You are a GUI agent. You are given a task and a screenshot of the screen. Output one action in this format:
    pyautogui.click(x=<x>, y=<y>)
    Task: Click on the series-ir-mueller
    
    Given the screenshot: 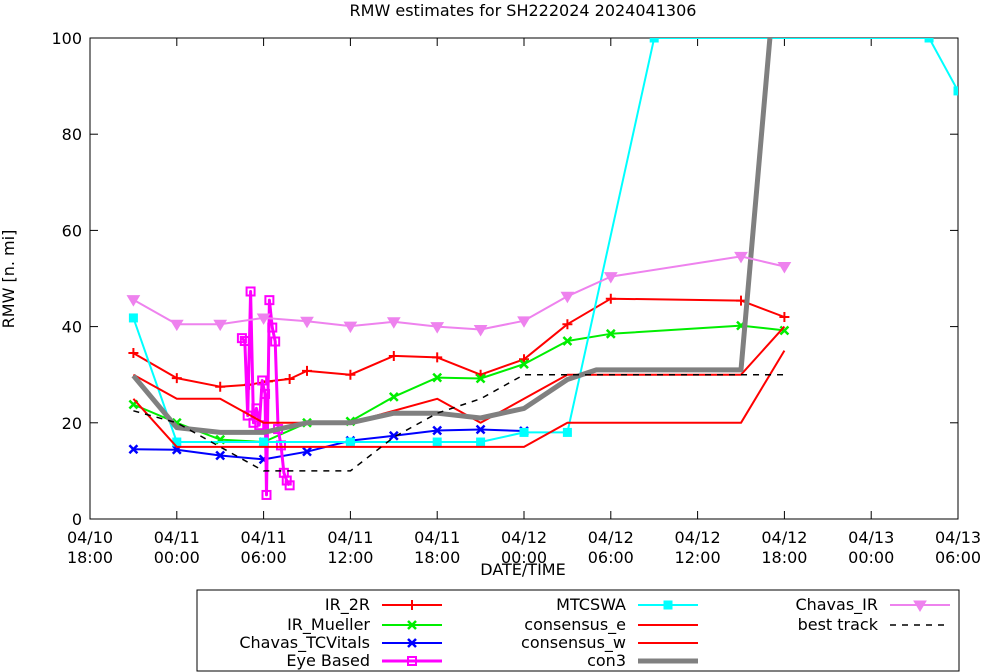 What is the action you would take?
    pyautogui.click(x=459, y=383)
    